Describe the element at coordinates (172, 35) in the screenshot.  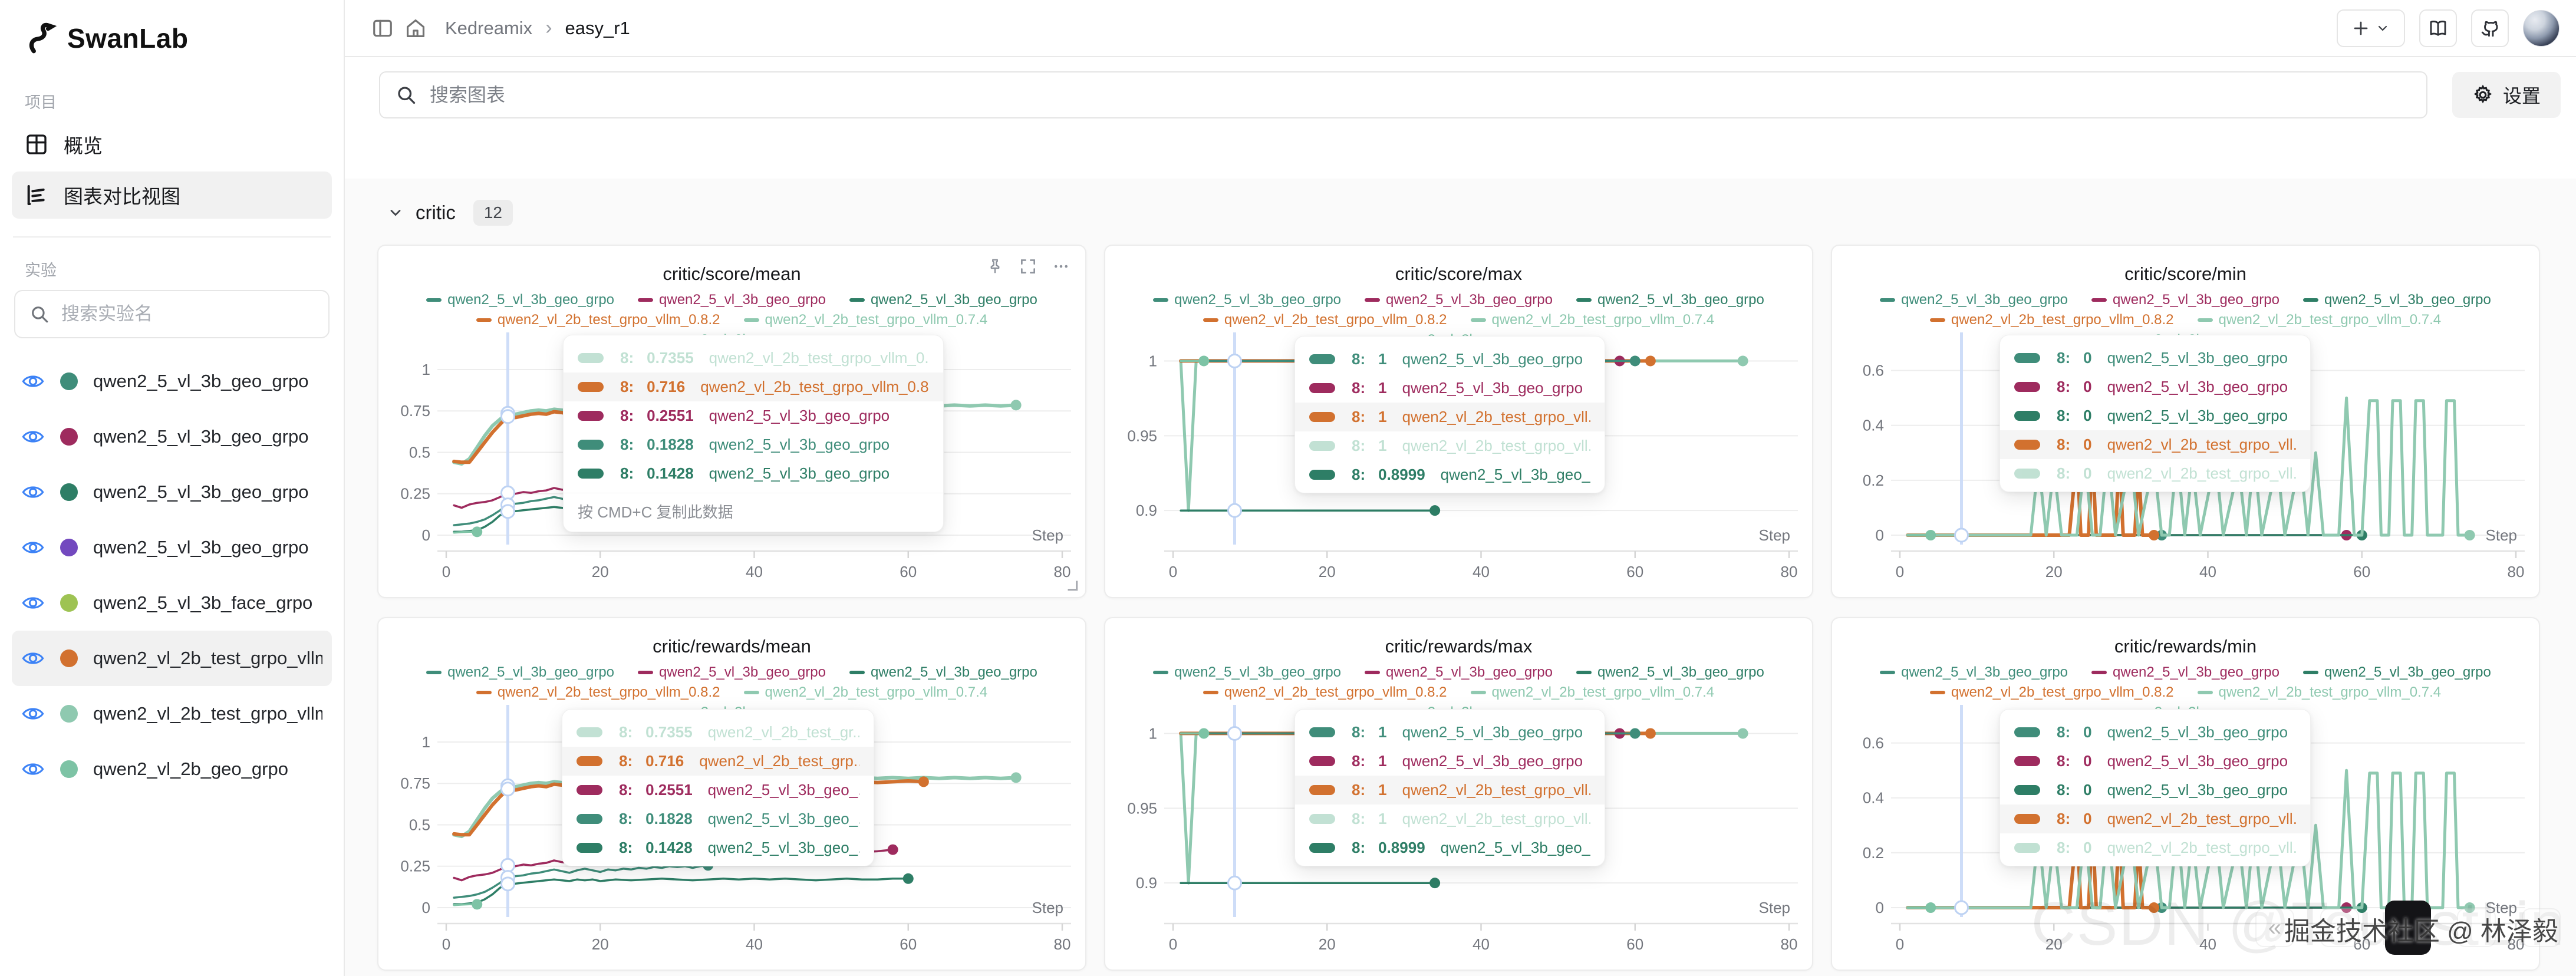
I see `brand: SwanLab` at that location.